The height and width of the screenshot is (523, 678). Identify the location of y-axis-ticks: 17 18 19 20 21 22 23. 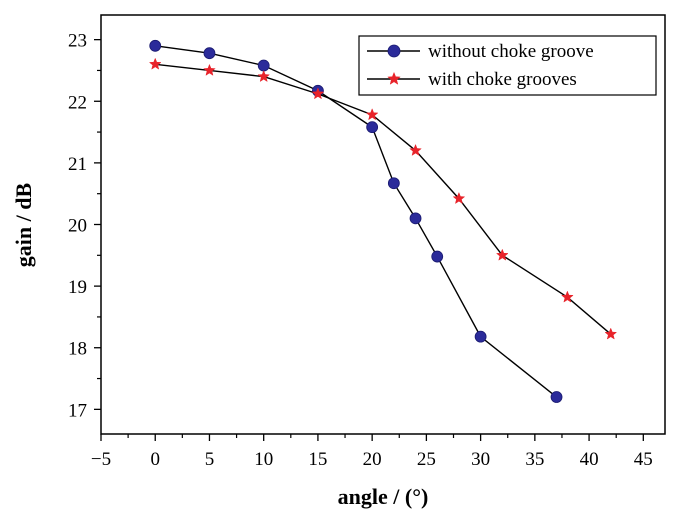
(84, 226).